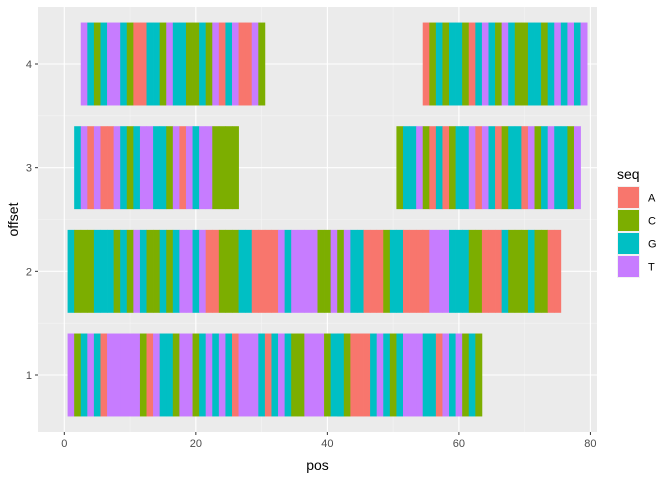 This screenshot has width=672, height=480. Describe the element at coordinates (651, 268) in the screenshot. I see `legend-label-T: T` at that location.